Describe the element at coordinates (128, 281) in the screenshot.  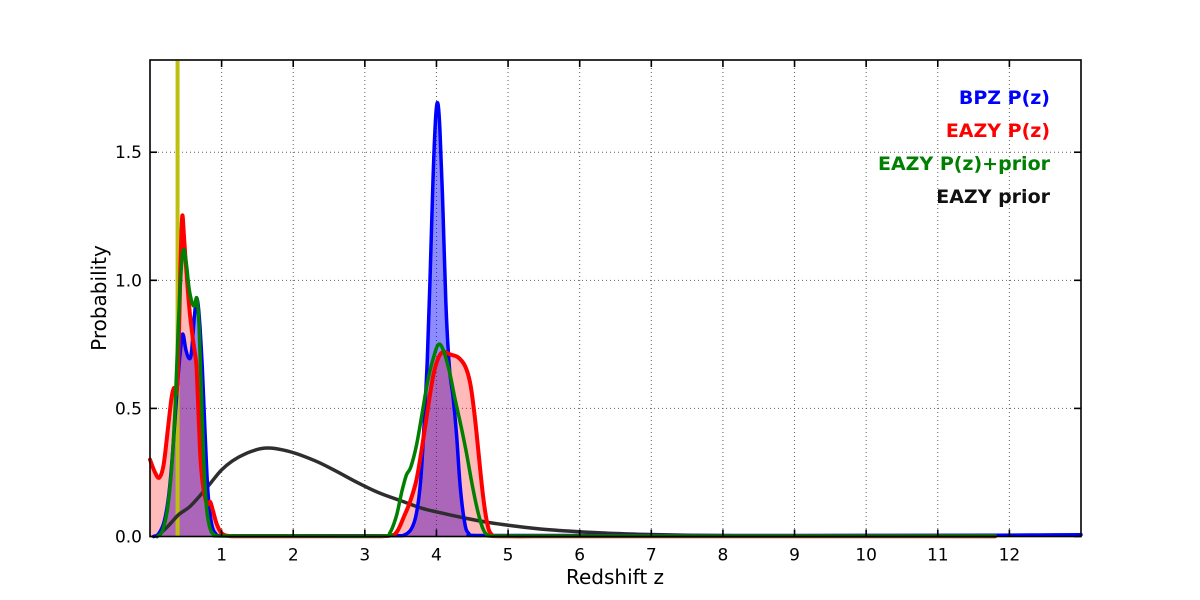
I see `y-tick-label: 1.0` at that location.